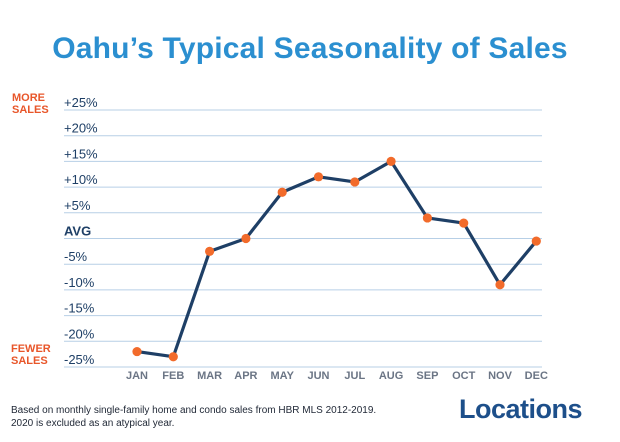 This screenshot has height=442, width=620. What do you see at coordinates (536, 376) in the screenshot?
I see `x-tick-label: DEC` at bounding box center [536, 376].